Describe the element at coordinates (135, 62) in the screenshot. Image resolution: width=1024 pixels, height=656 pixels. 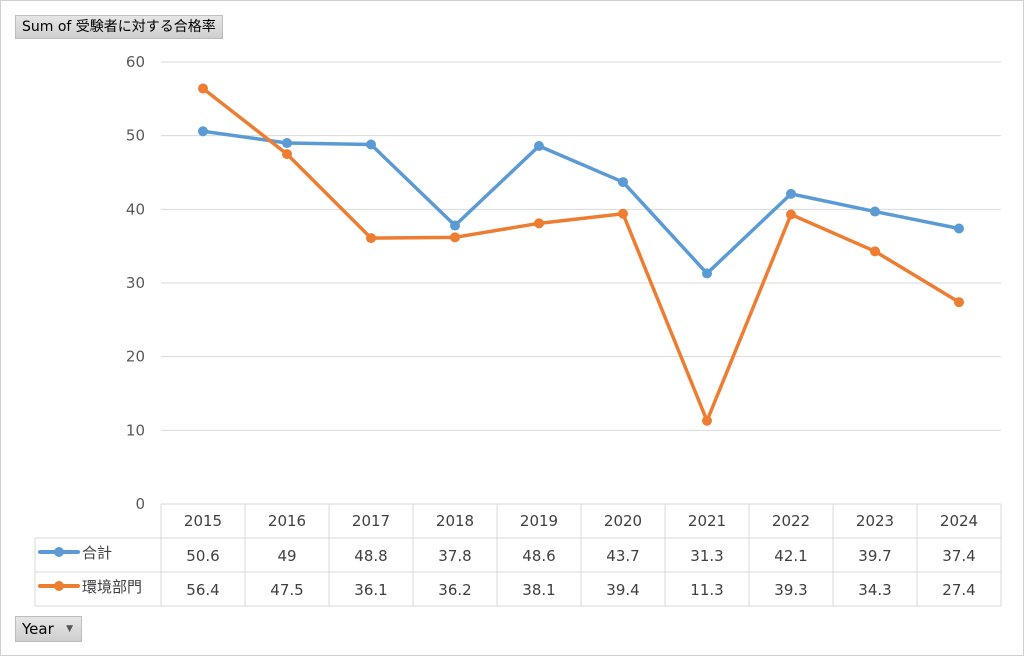
I see `y-tick-label: 60` at that location.